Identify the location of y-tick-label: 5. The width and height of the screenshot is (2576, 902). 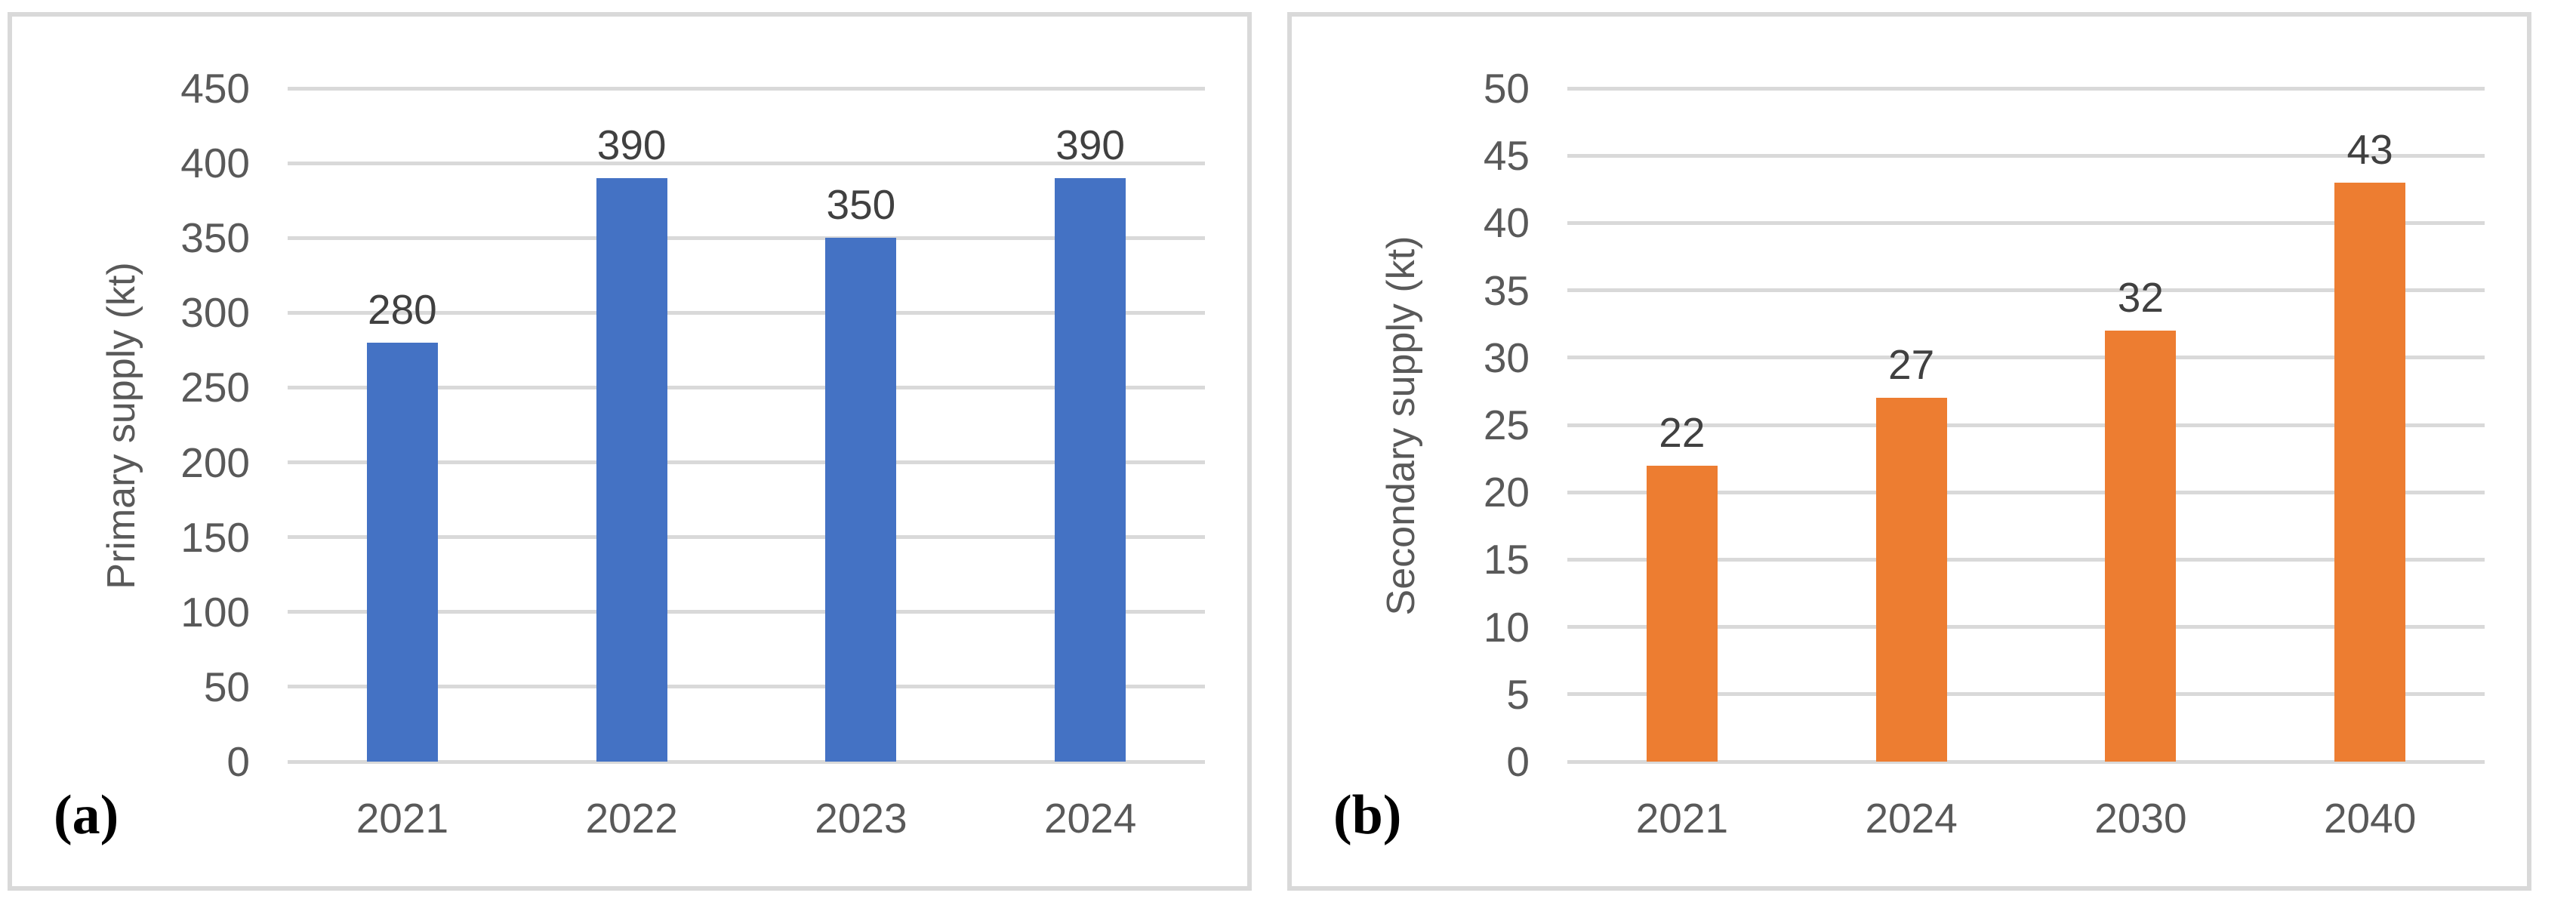
(1518, 694).